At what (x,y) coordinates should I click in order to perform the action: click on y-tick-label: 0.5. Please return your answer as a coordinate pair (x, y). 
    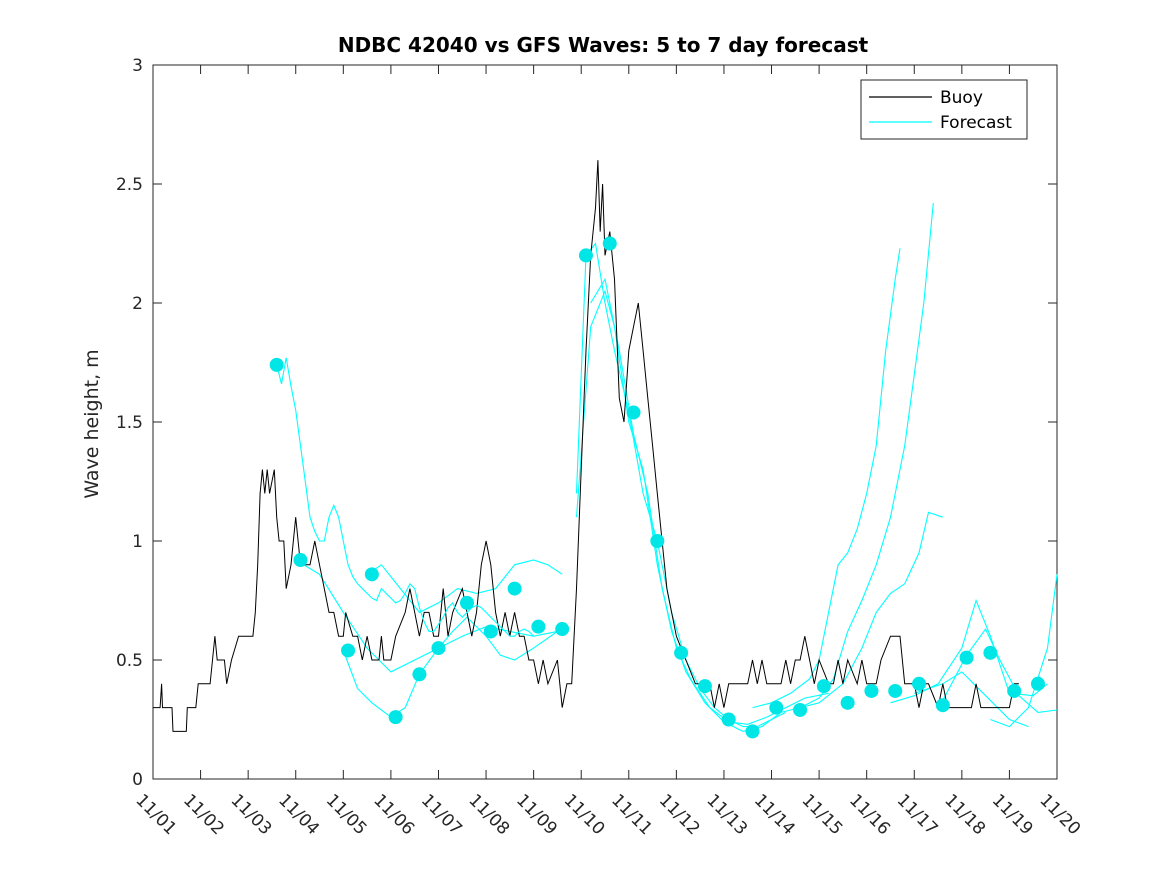
    Looking at the image, I should click on (129, 661).